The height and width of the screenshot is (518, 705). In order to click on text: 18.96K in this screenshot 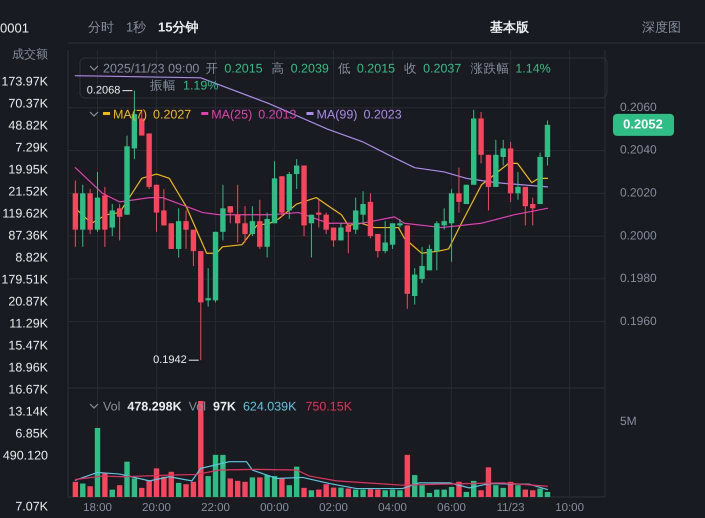, I will do `click(28, 367)`.